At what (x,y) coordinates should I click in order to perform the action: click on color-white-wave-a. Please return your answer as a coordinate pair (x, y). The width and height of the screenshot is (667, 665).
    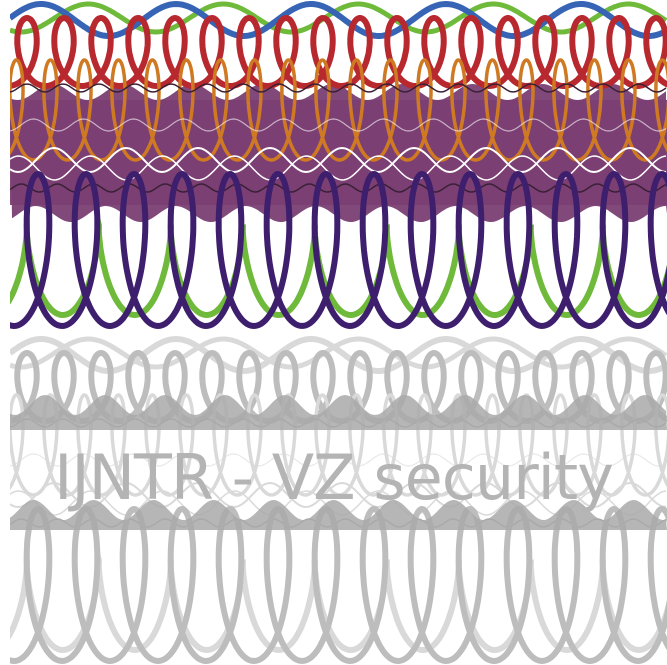
    Looking at the image, I should click on (338, 160).